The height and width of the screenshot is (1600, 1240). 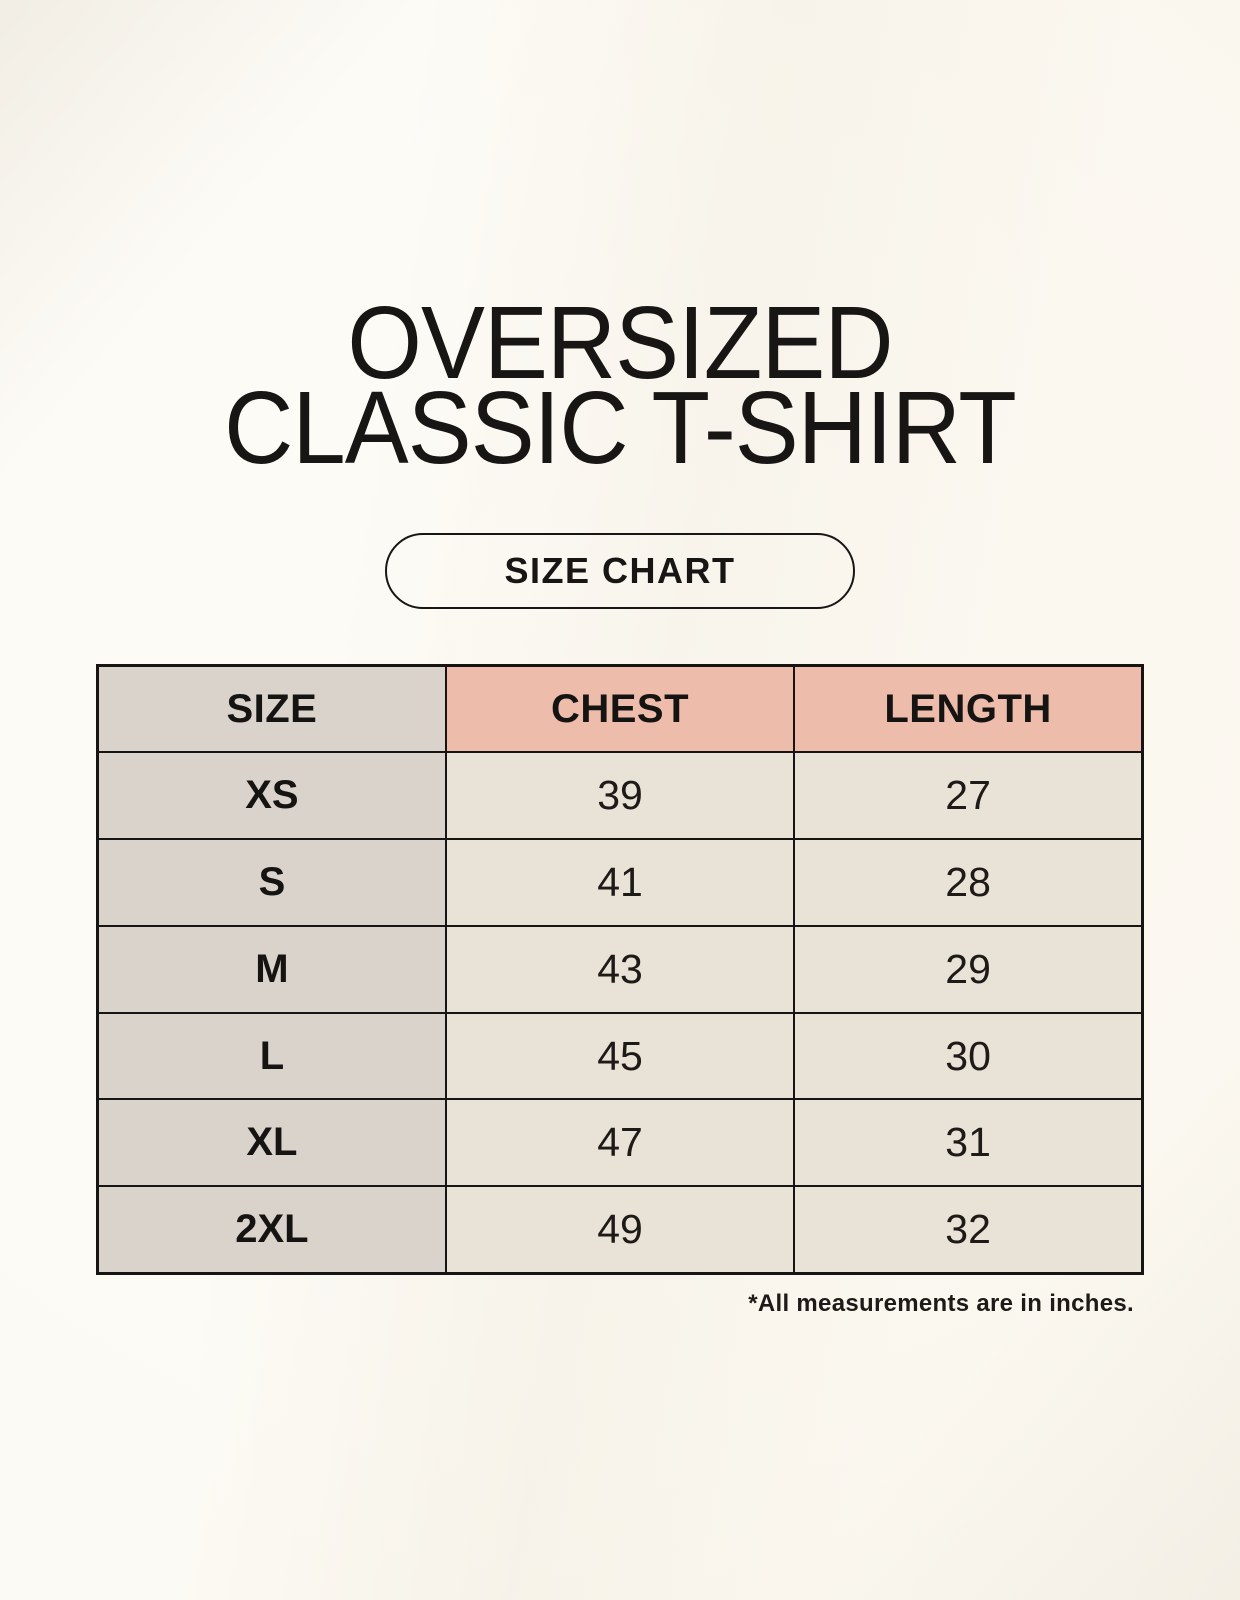 I want to click on measurements-footnote: *All measurements are in inches., so click(x=941, y=1303).